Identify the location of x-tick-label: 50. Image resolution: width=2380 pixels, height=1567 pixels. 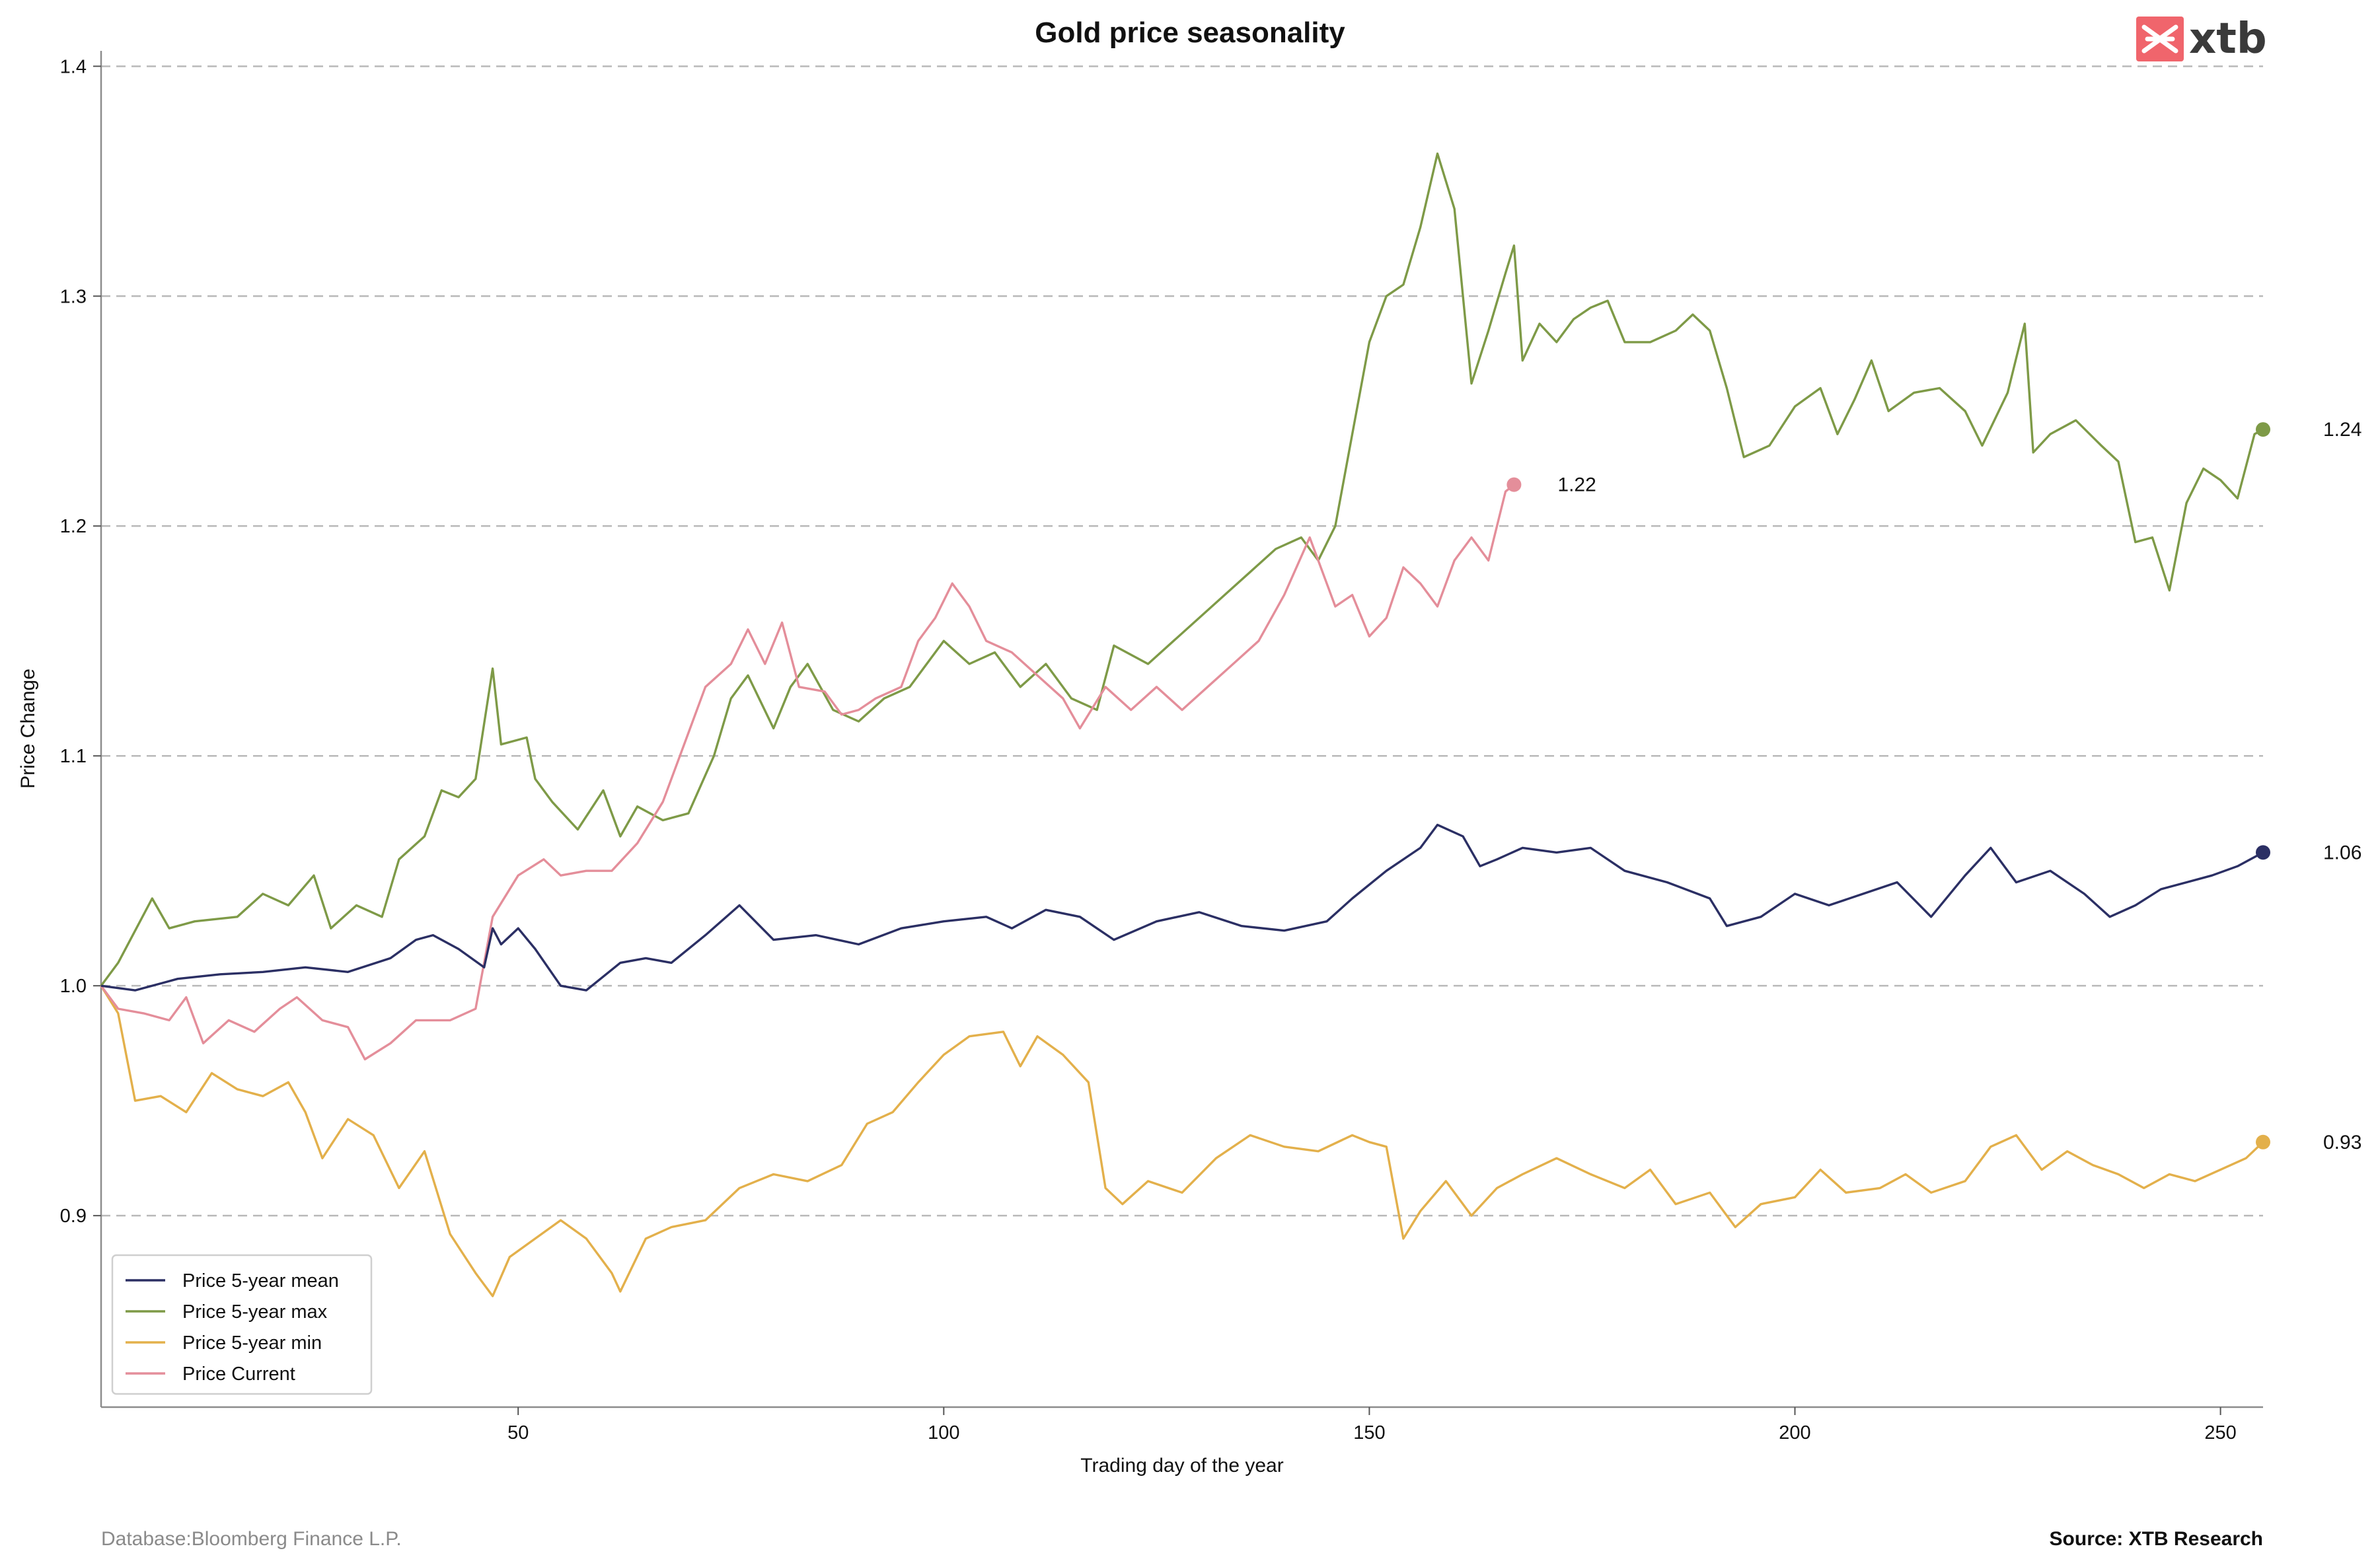
(518, 1433).